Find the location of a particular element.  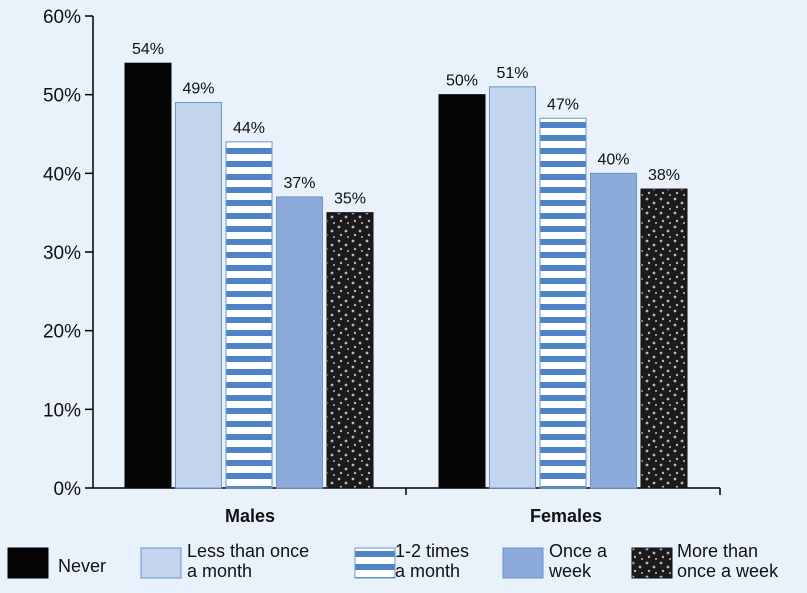

bar-value-label: 51% is located at coordinates (512, 73).